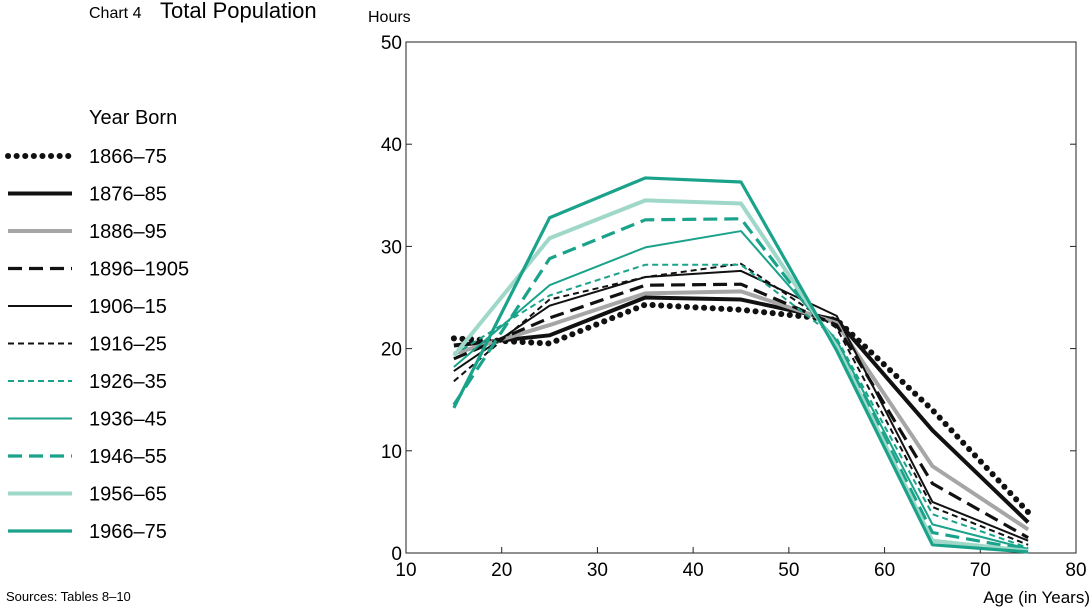  Describe the element at coordinates (139, 270) in the screenshot. I see `legend-label: 1896–1905` at that location.